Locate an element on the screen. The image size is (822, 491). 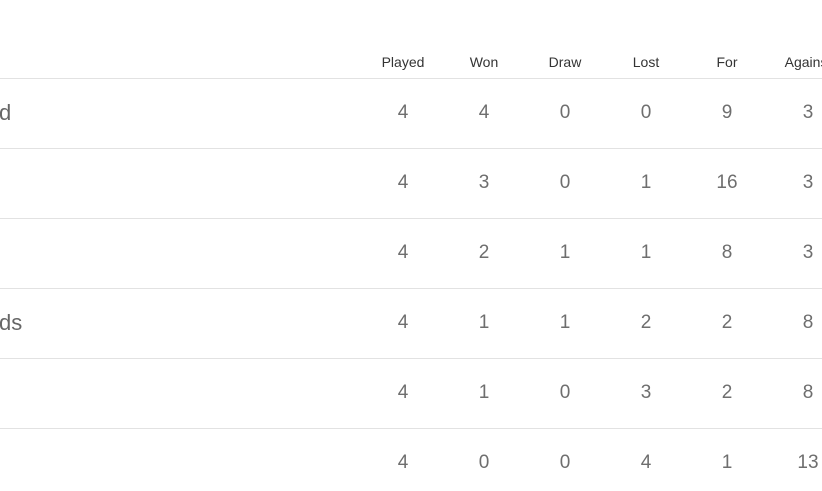
column-header: Lost is located at coordinates (646, 62).